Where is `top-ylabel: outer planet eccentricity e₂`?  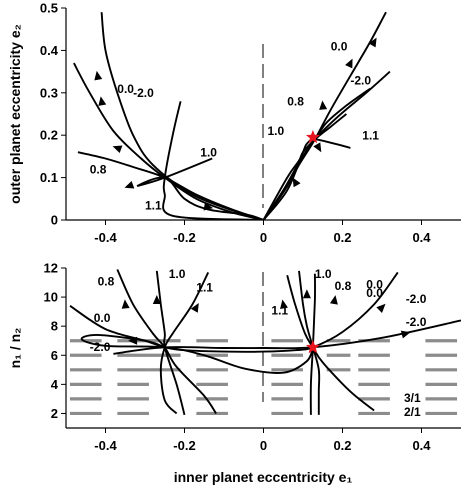 top-ylabel: outer planet eccentricity e₂ is located at coordinates (15, 114).